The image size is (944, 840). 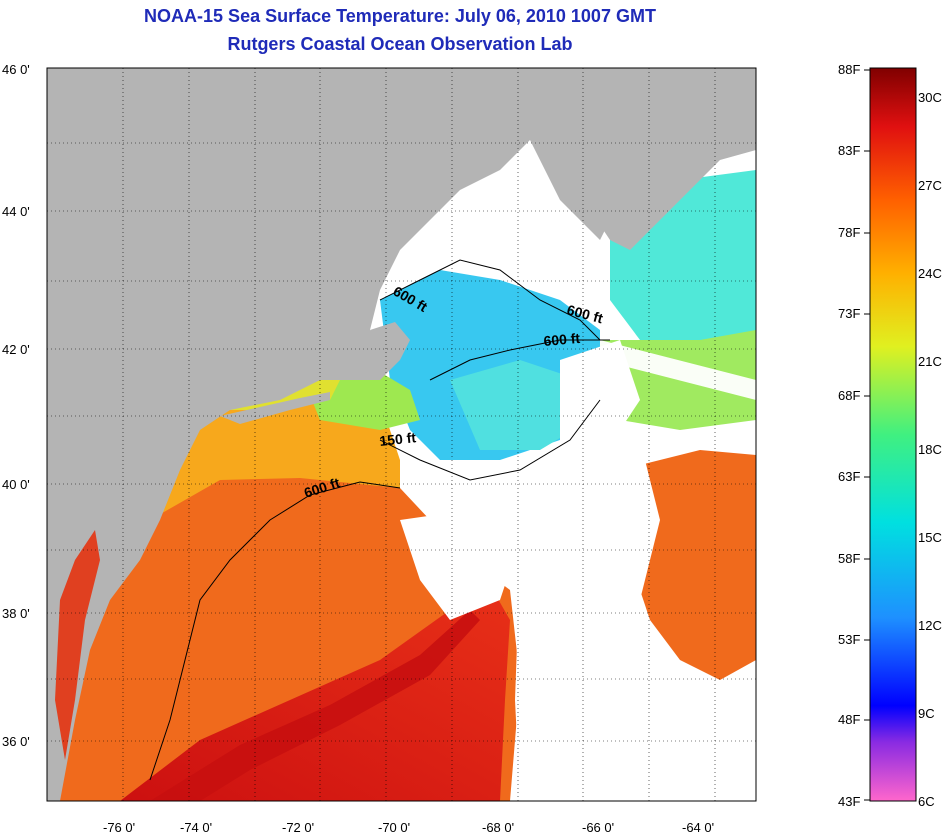 What do you see at coordinates (77, 645) in the screenshot?
I see `chesapeake-bay` at bounding box center [77, 645].